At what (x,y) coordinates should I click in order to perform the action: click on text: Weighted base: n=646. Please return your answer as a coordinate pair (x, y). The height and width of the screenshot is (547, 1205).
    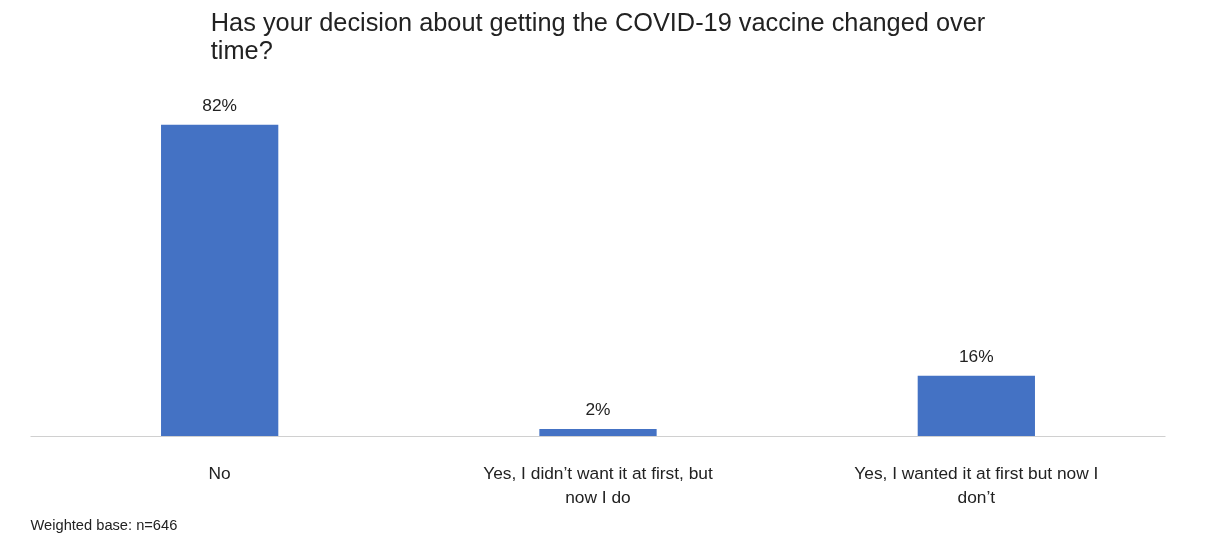
    Looking at the image, I should click on (104, 524).